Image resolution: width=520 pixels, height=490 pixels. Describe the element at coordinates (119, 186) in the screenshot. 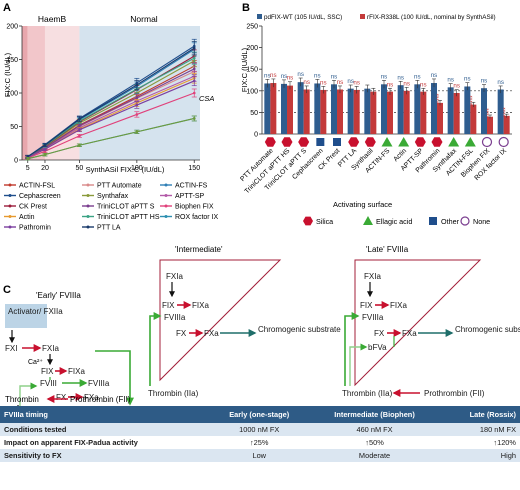

I see `legend-label: PTT Automate` at that location.